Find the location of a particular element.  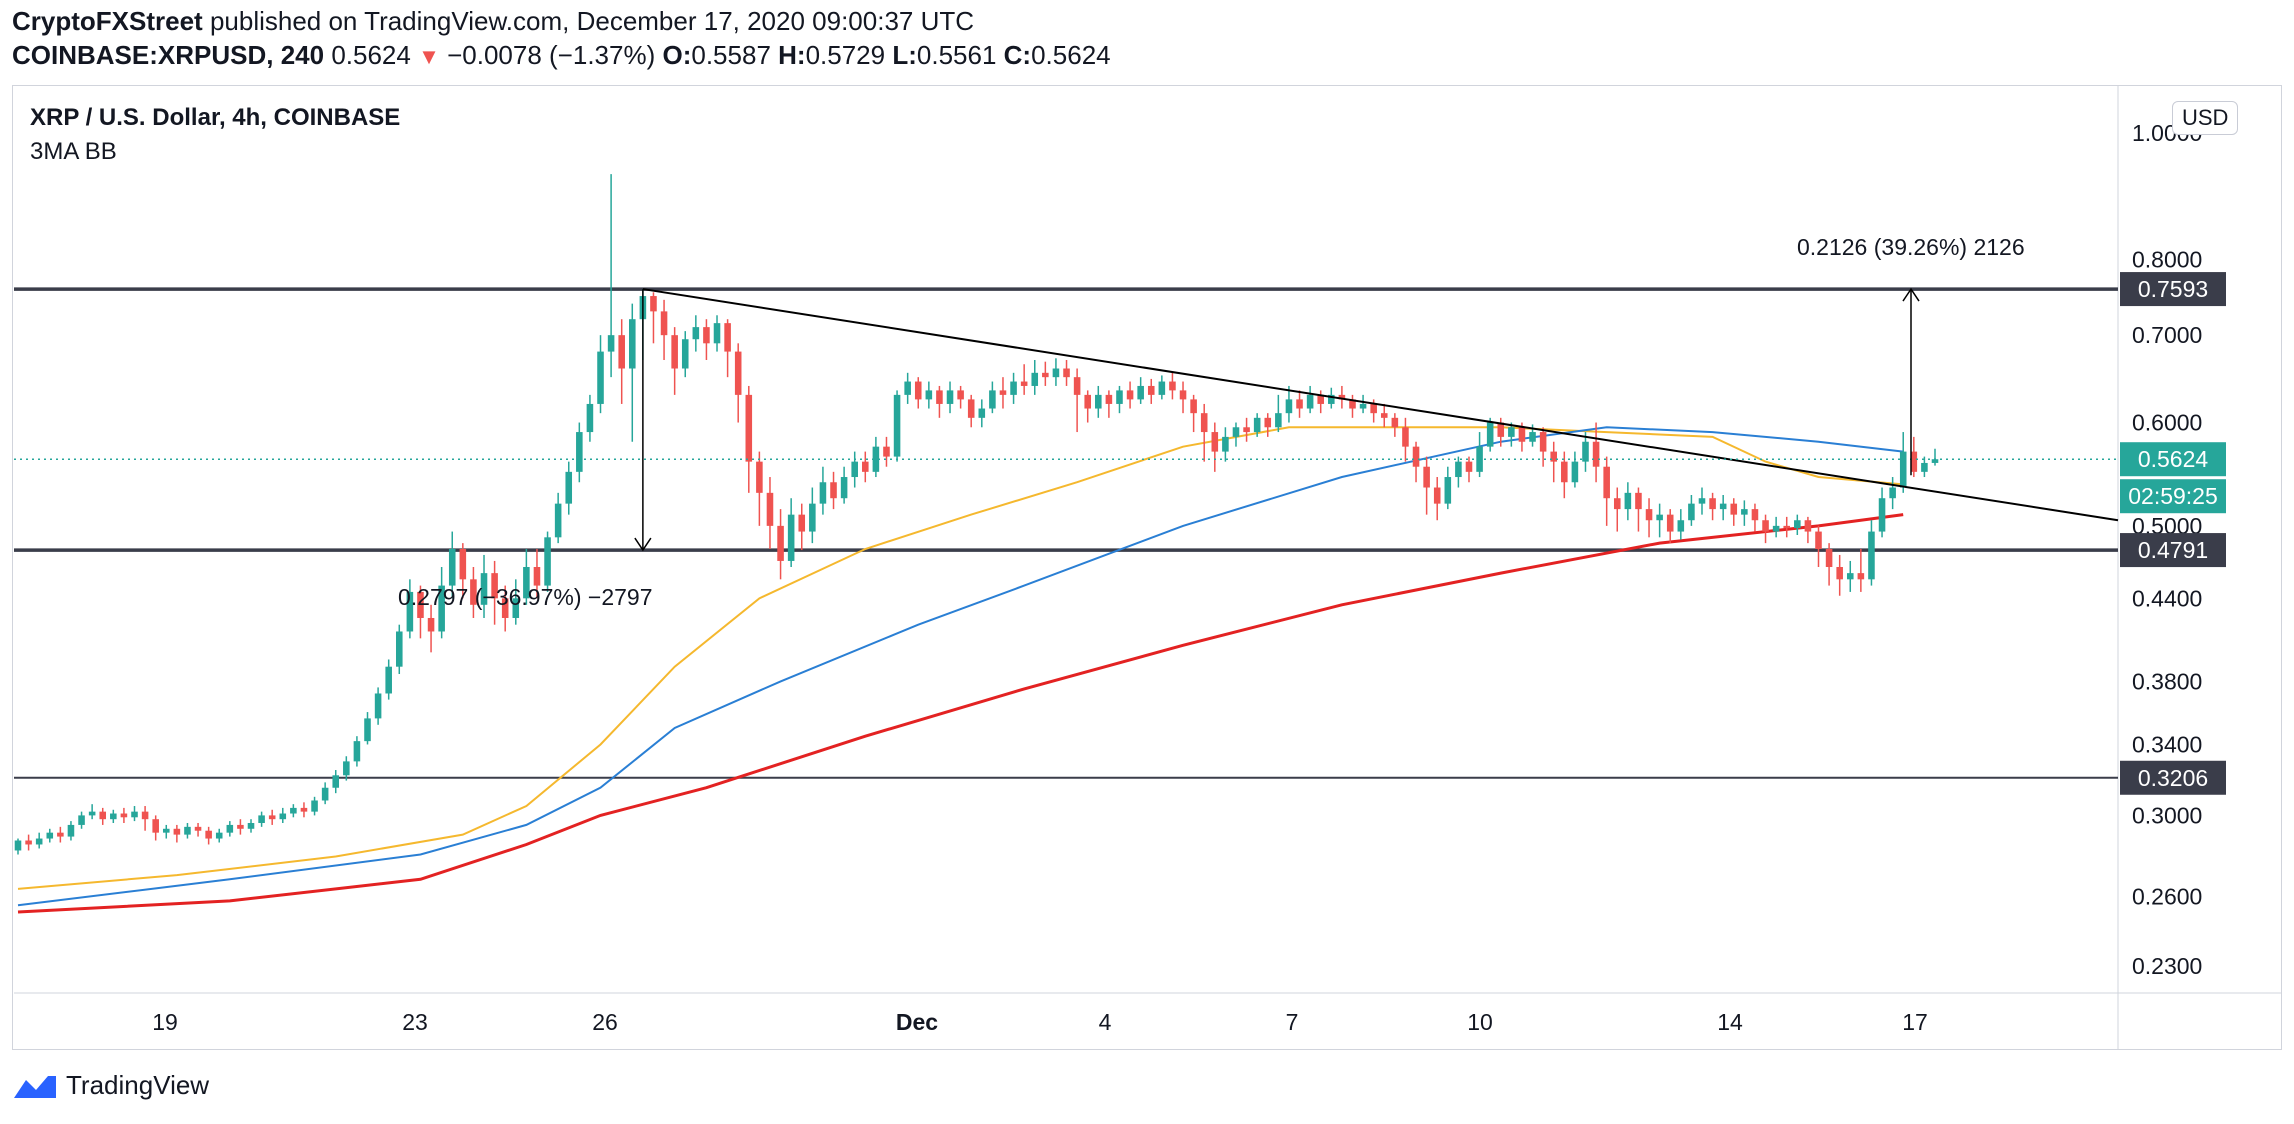

level-price-label: 0.4791 is located at coordinates (2173, 550).